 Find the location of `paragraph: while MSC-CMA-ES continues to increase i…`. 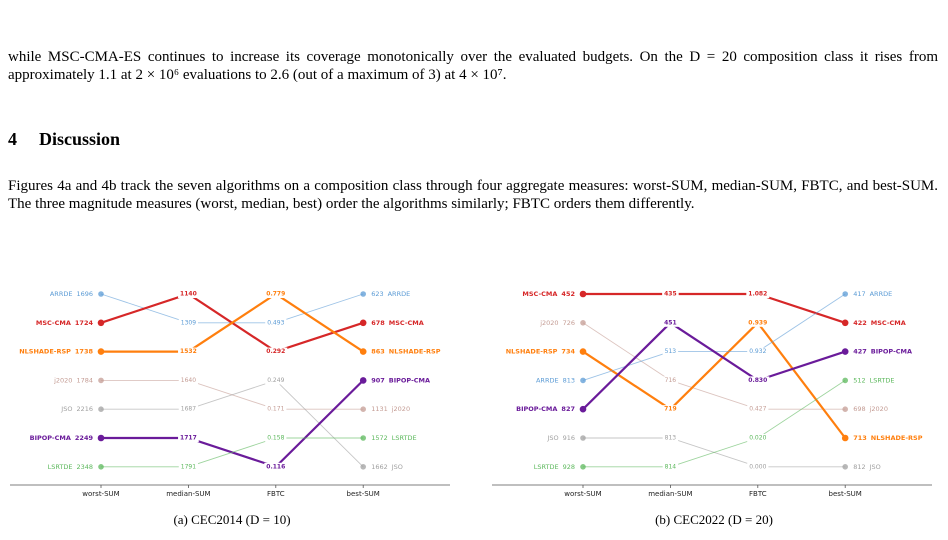

paragraph: while MSC-CMA-ES continues to increase i… is located at coordinates (473, 66).